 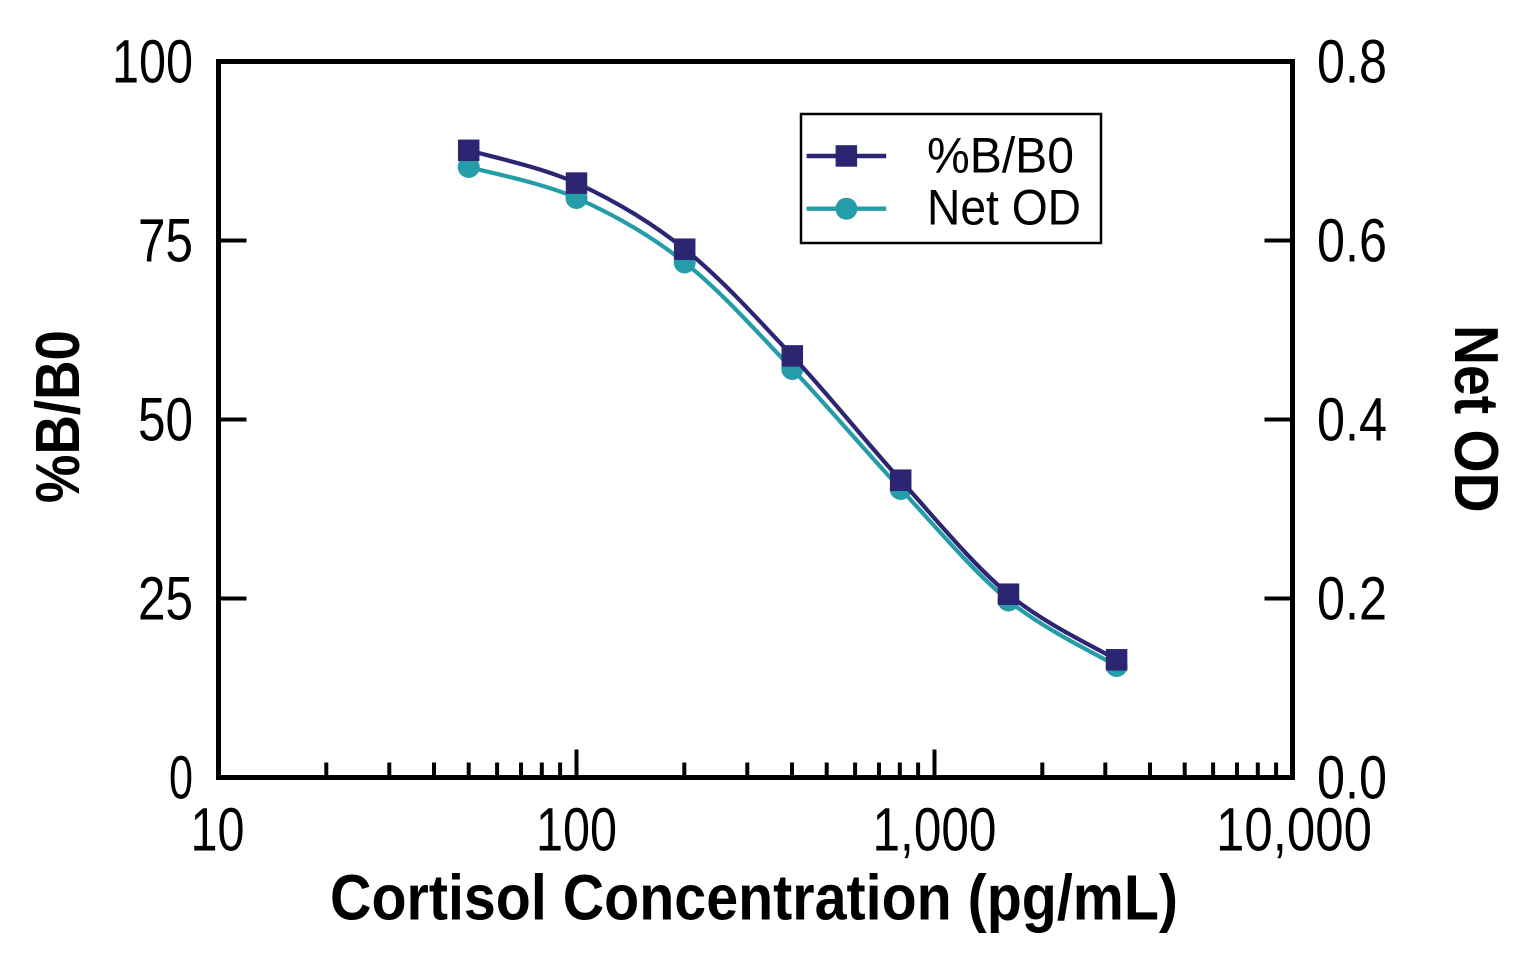 I want to click on svg-text: Cortisol Concentration (pg/mL), so click(x=754, y=898).